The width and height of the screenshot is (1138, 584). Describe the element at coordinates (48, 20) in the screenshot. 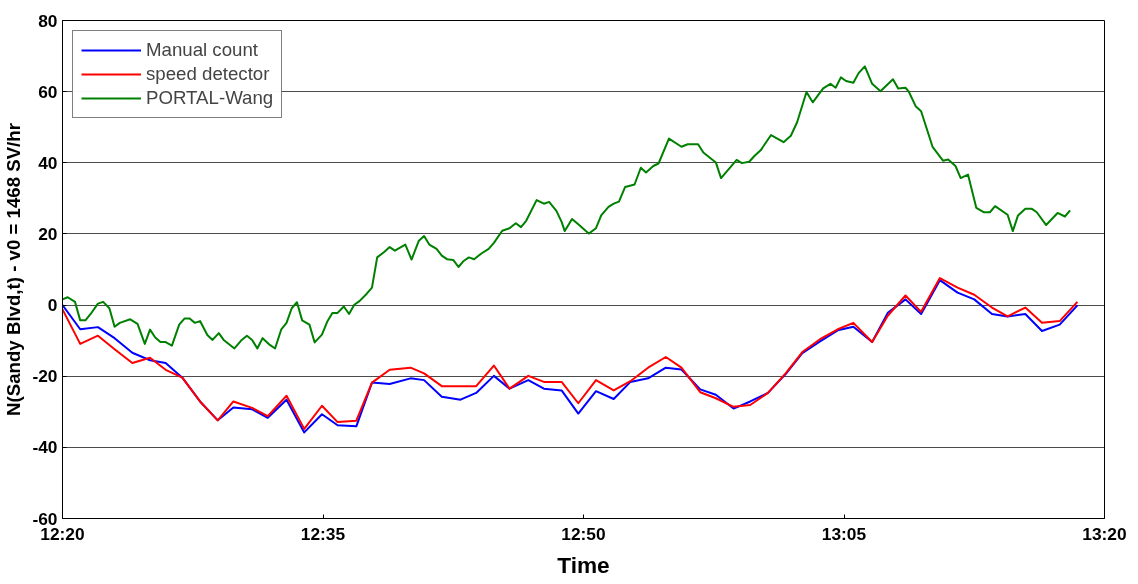

I see `y-tick-label: 80` at that location.